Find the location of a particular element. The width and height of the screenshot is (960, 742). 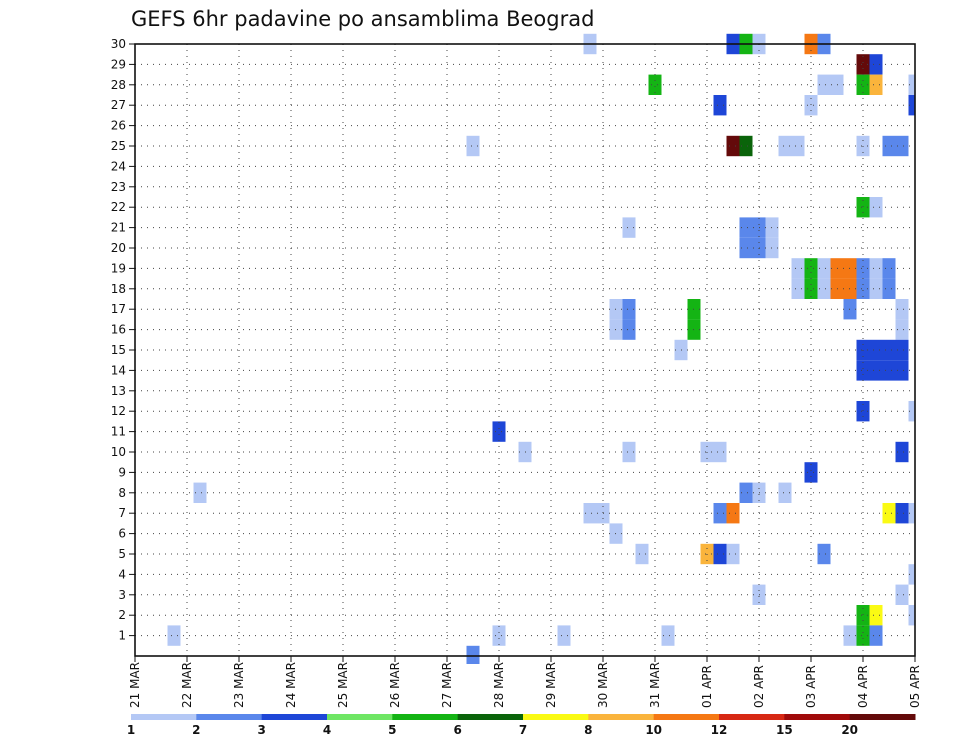

x-tick-label: 24 MAR is located at coordinates (291, 685).